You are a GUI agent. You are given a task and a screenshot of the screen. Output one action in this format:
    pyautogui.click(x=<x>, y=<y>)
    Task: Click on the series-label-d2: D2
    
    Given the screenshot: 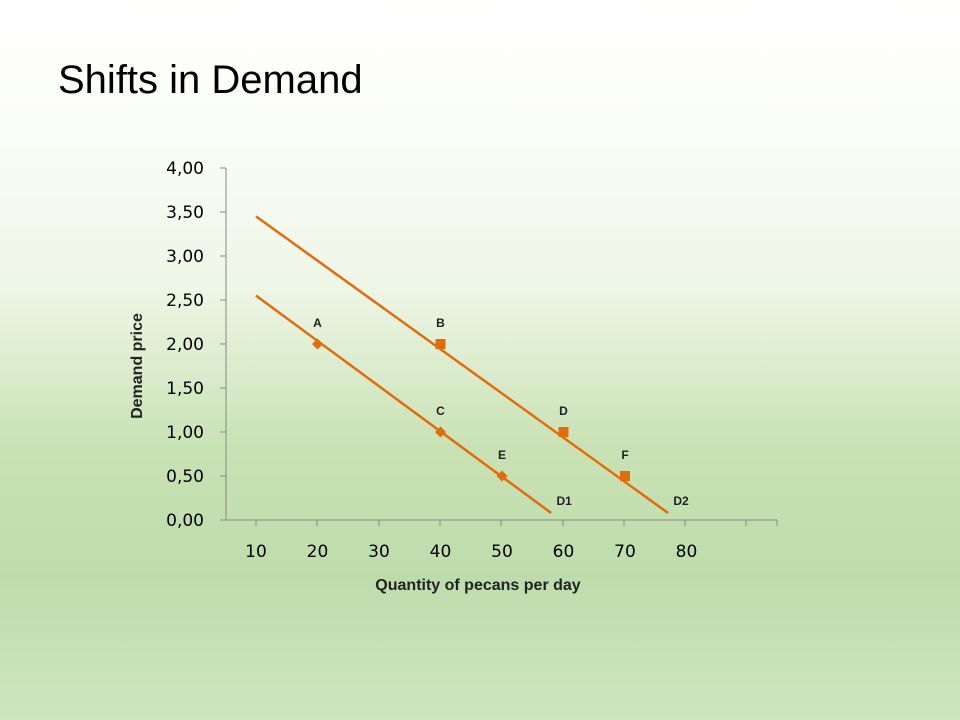 What is the action you would take?
    pyautogui.click(x=681, y=501)
    